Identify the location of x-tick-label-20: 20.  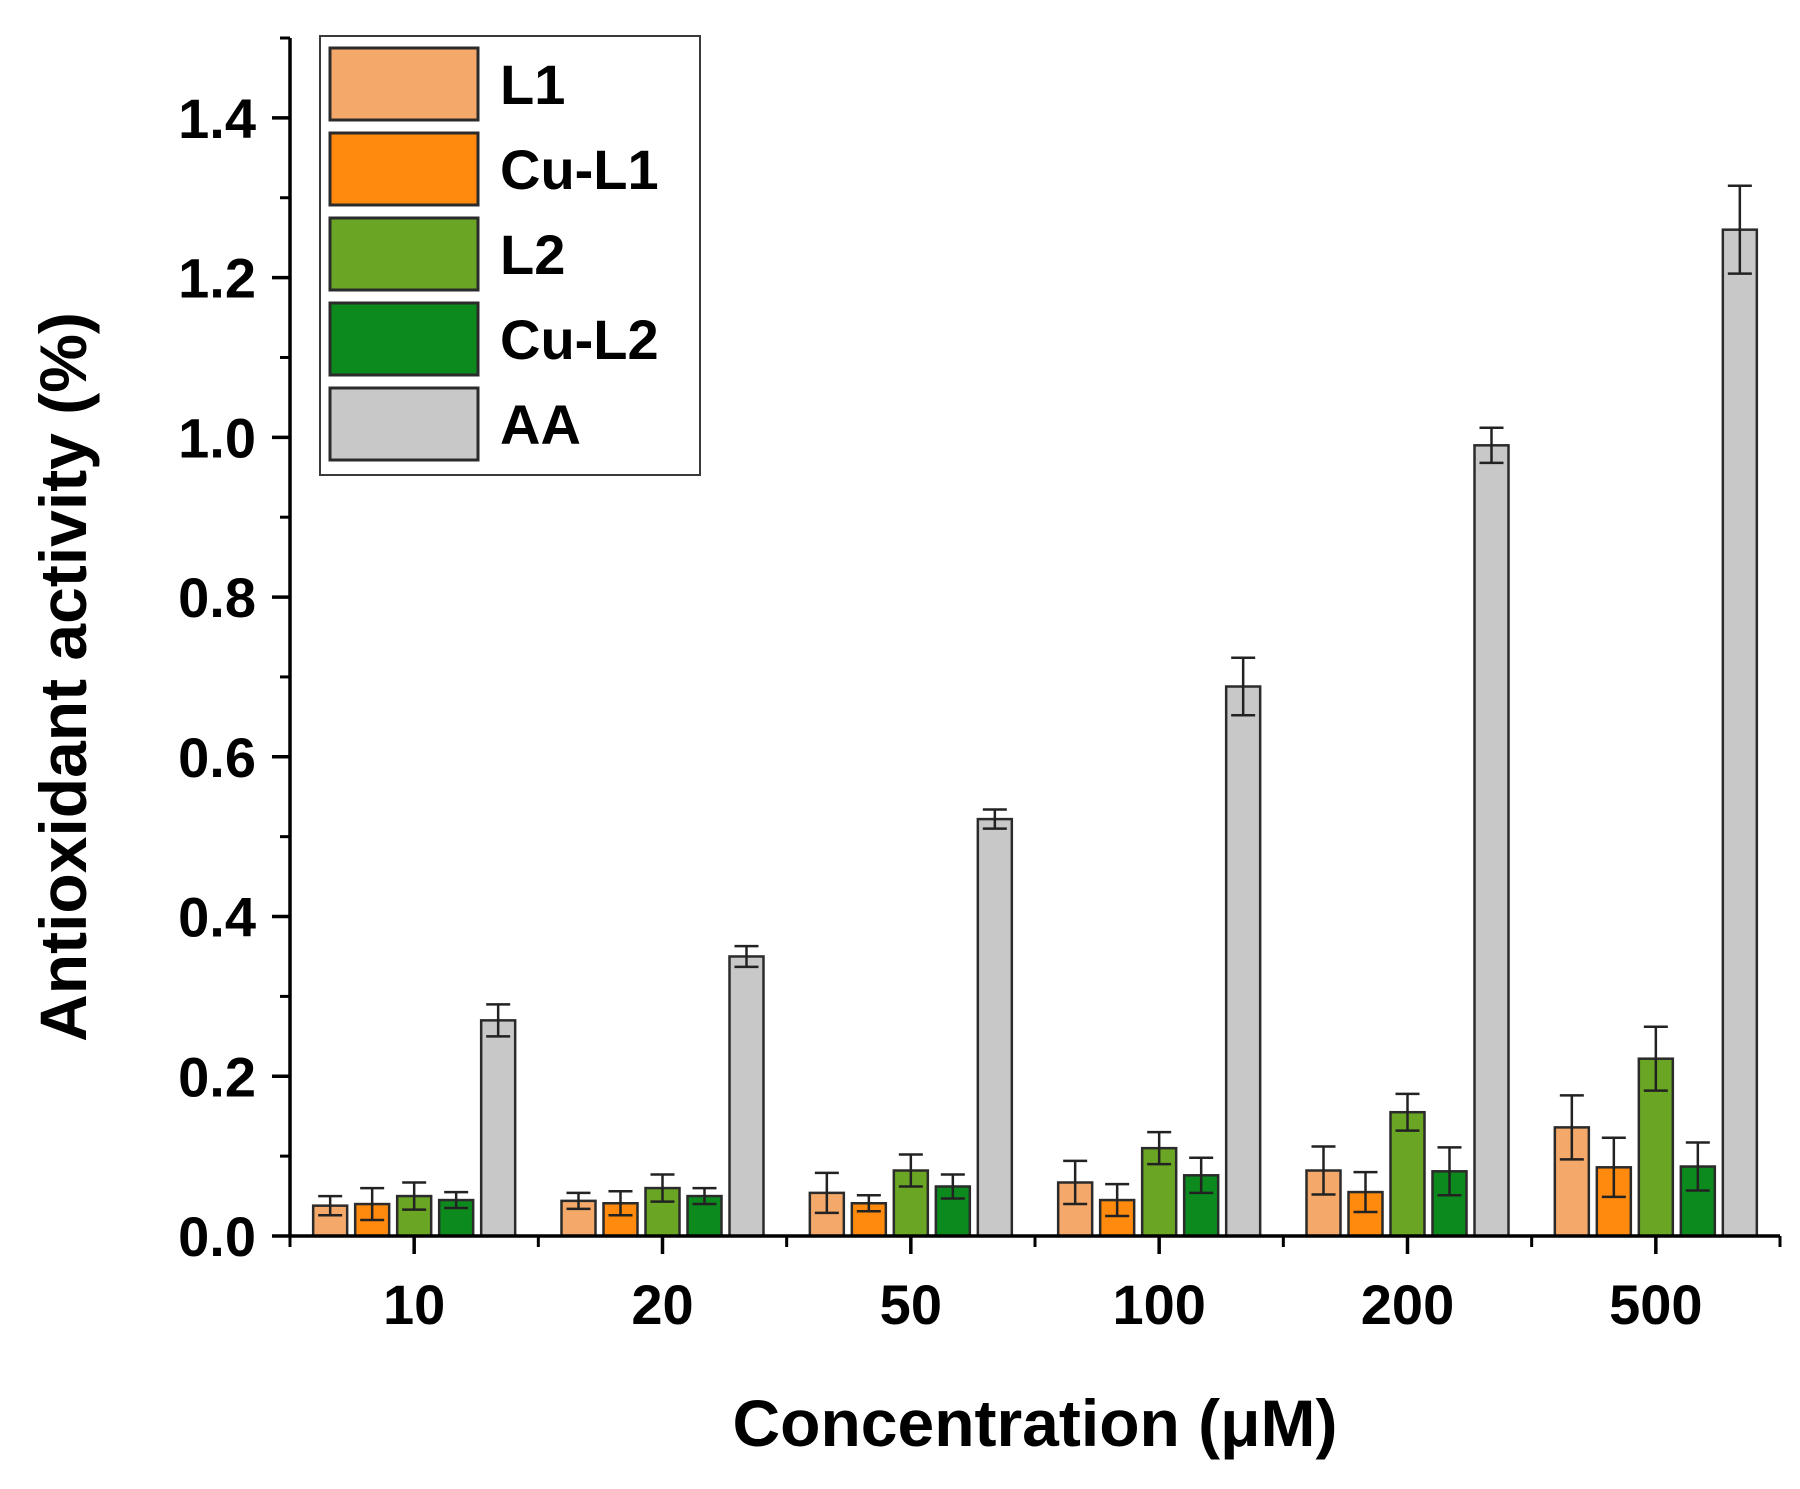
(662, 1304).